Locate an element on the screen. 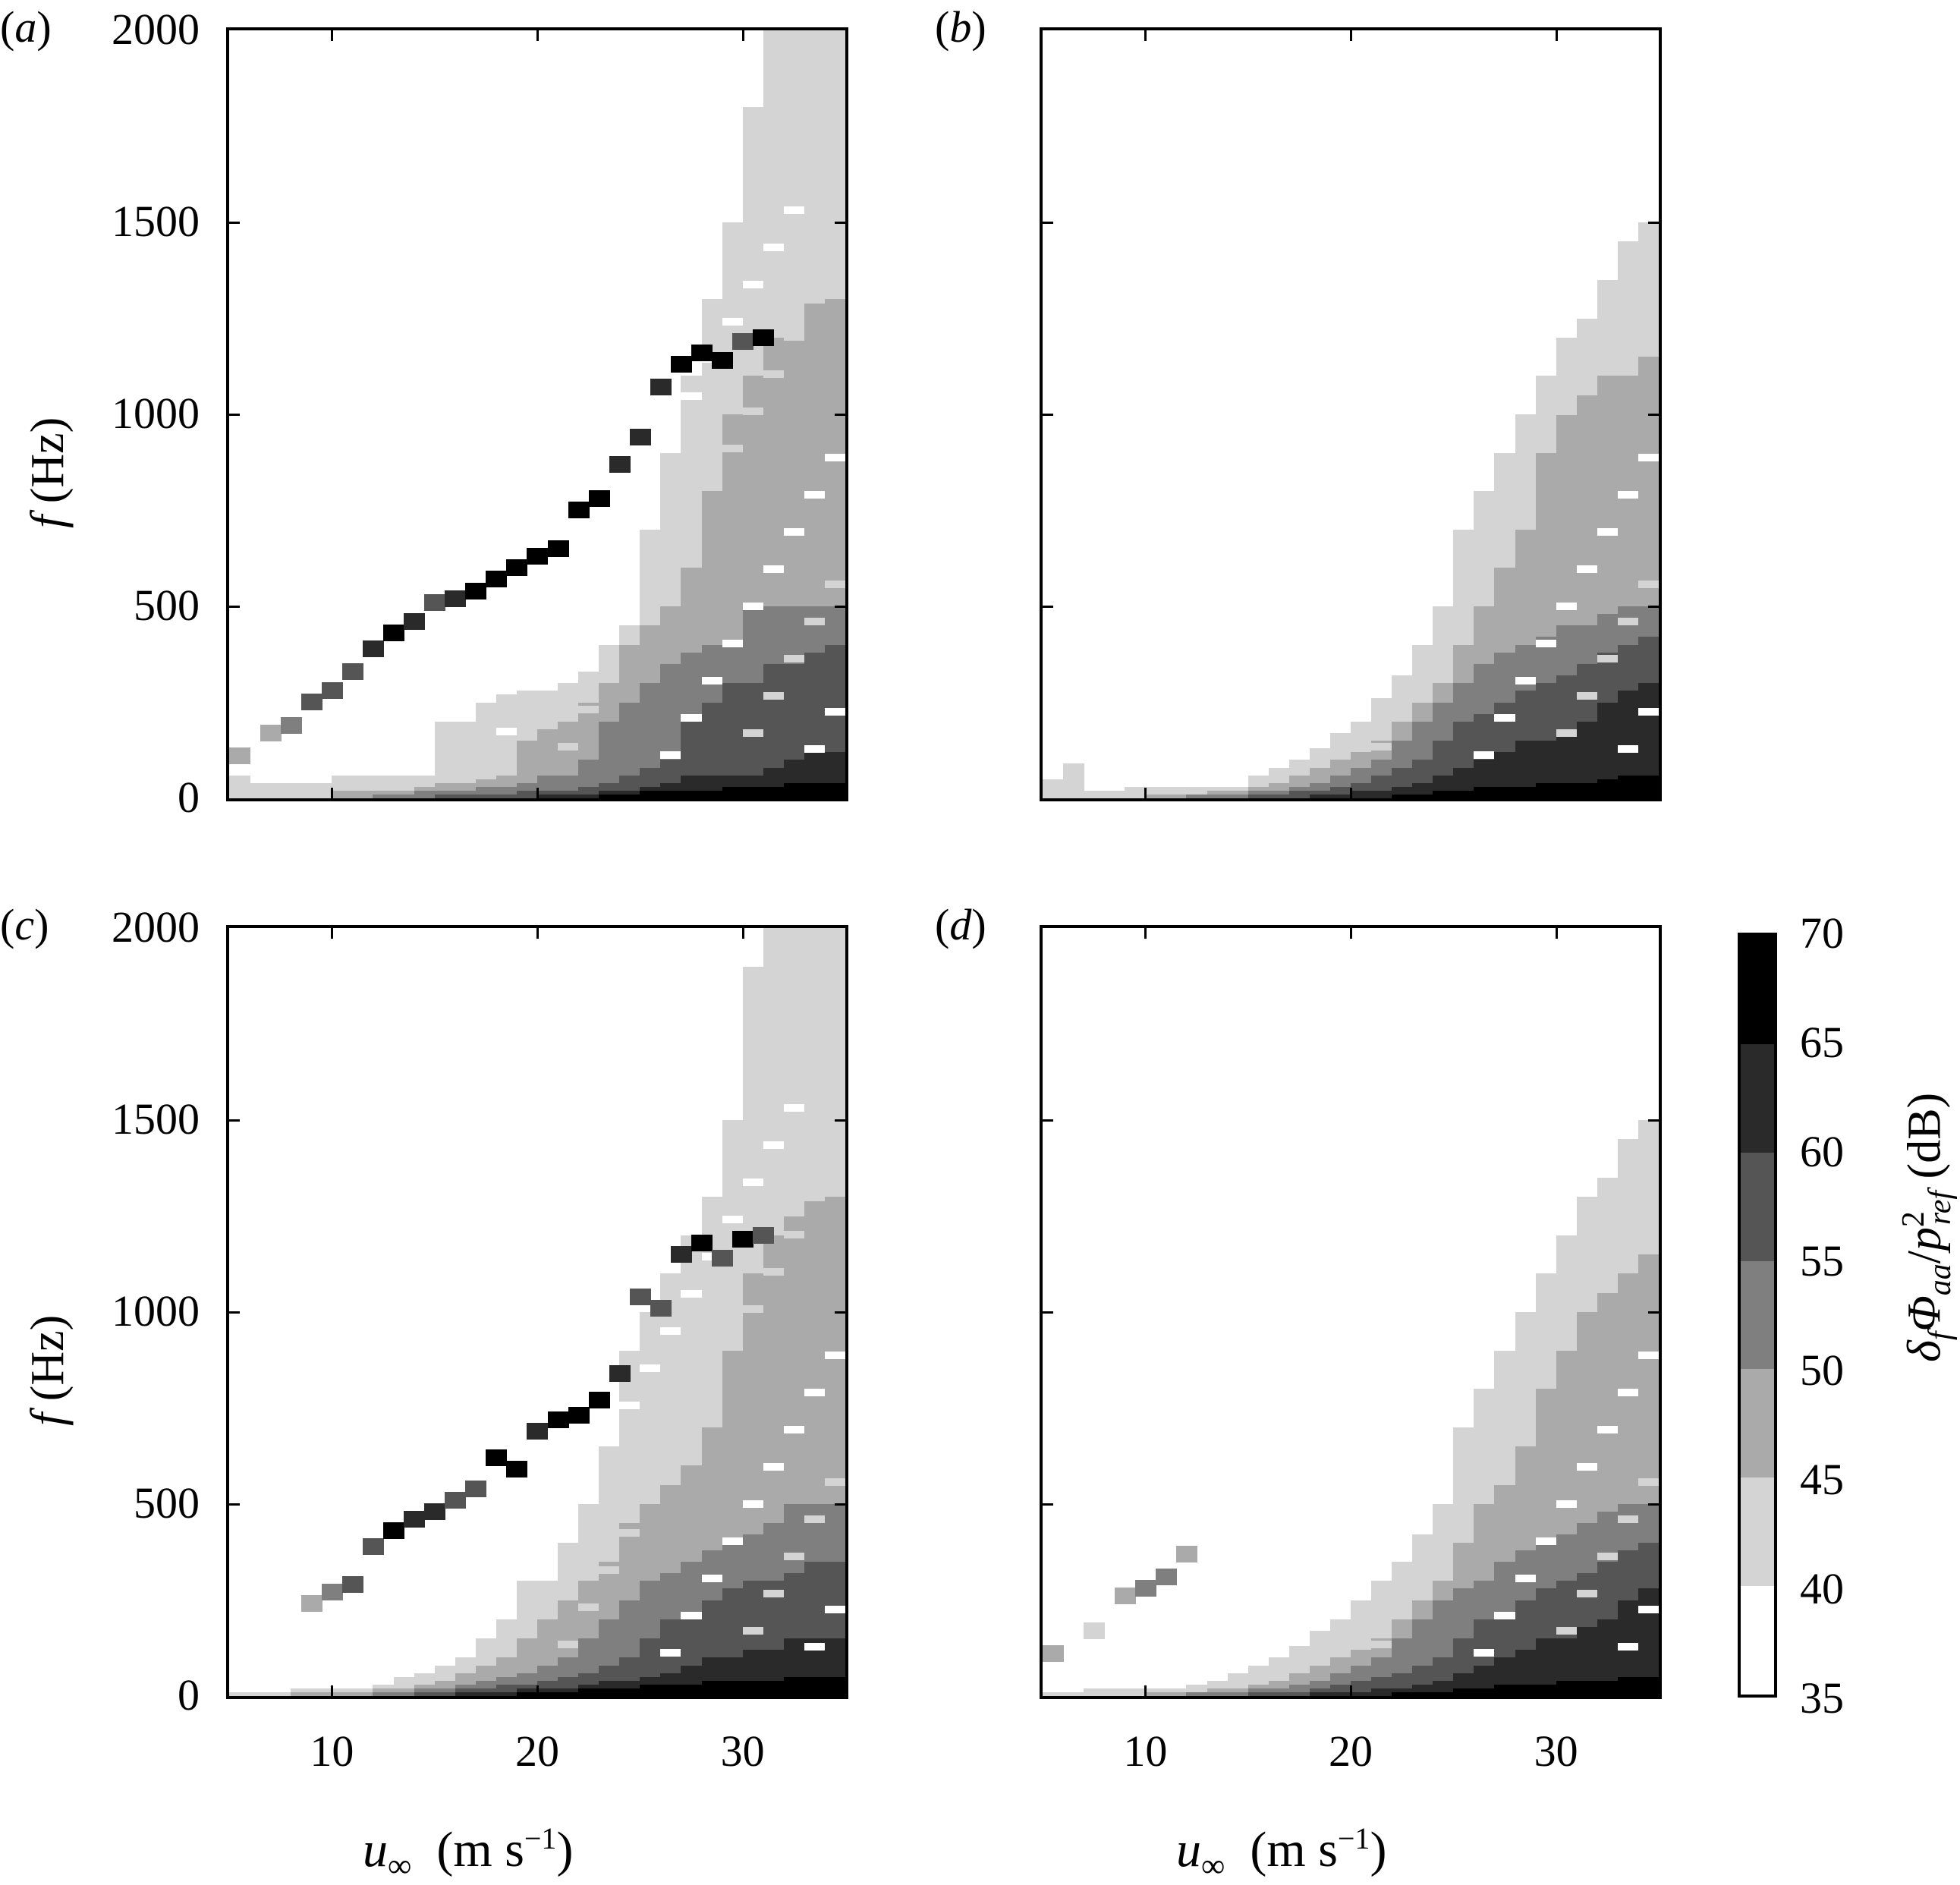 The image size is (1960, 1885). colorbar-tick-label: 40 is located at coordinates (1822, 1589).